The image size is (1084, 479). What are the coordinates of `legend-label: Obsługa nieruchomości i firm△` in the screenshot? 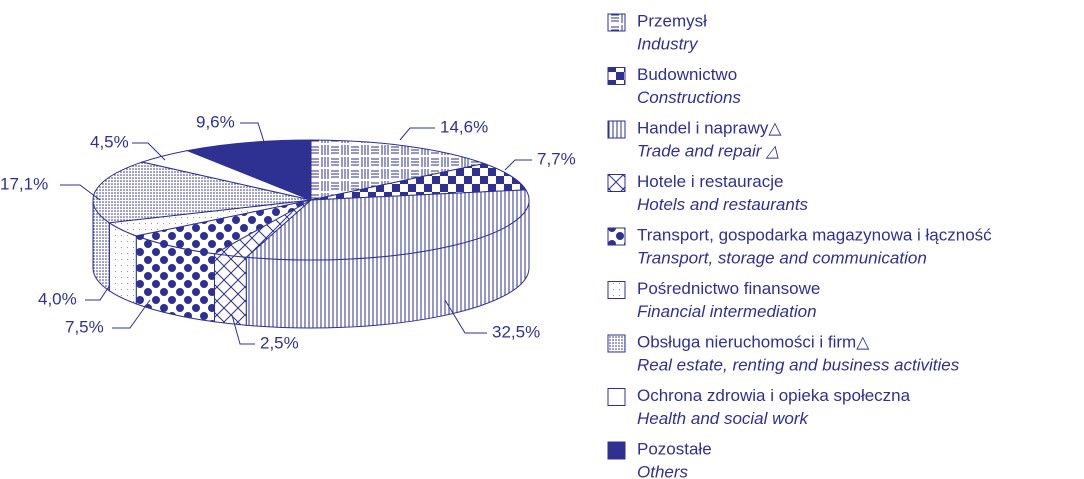 It's located at (753, 341).